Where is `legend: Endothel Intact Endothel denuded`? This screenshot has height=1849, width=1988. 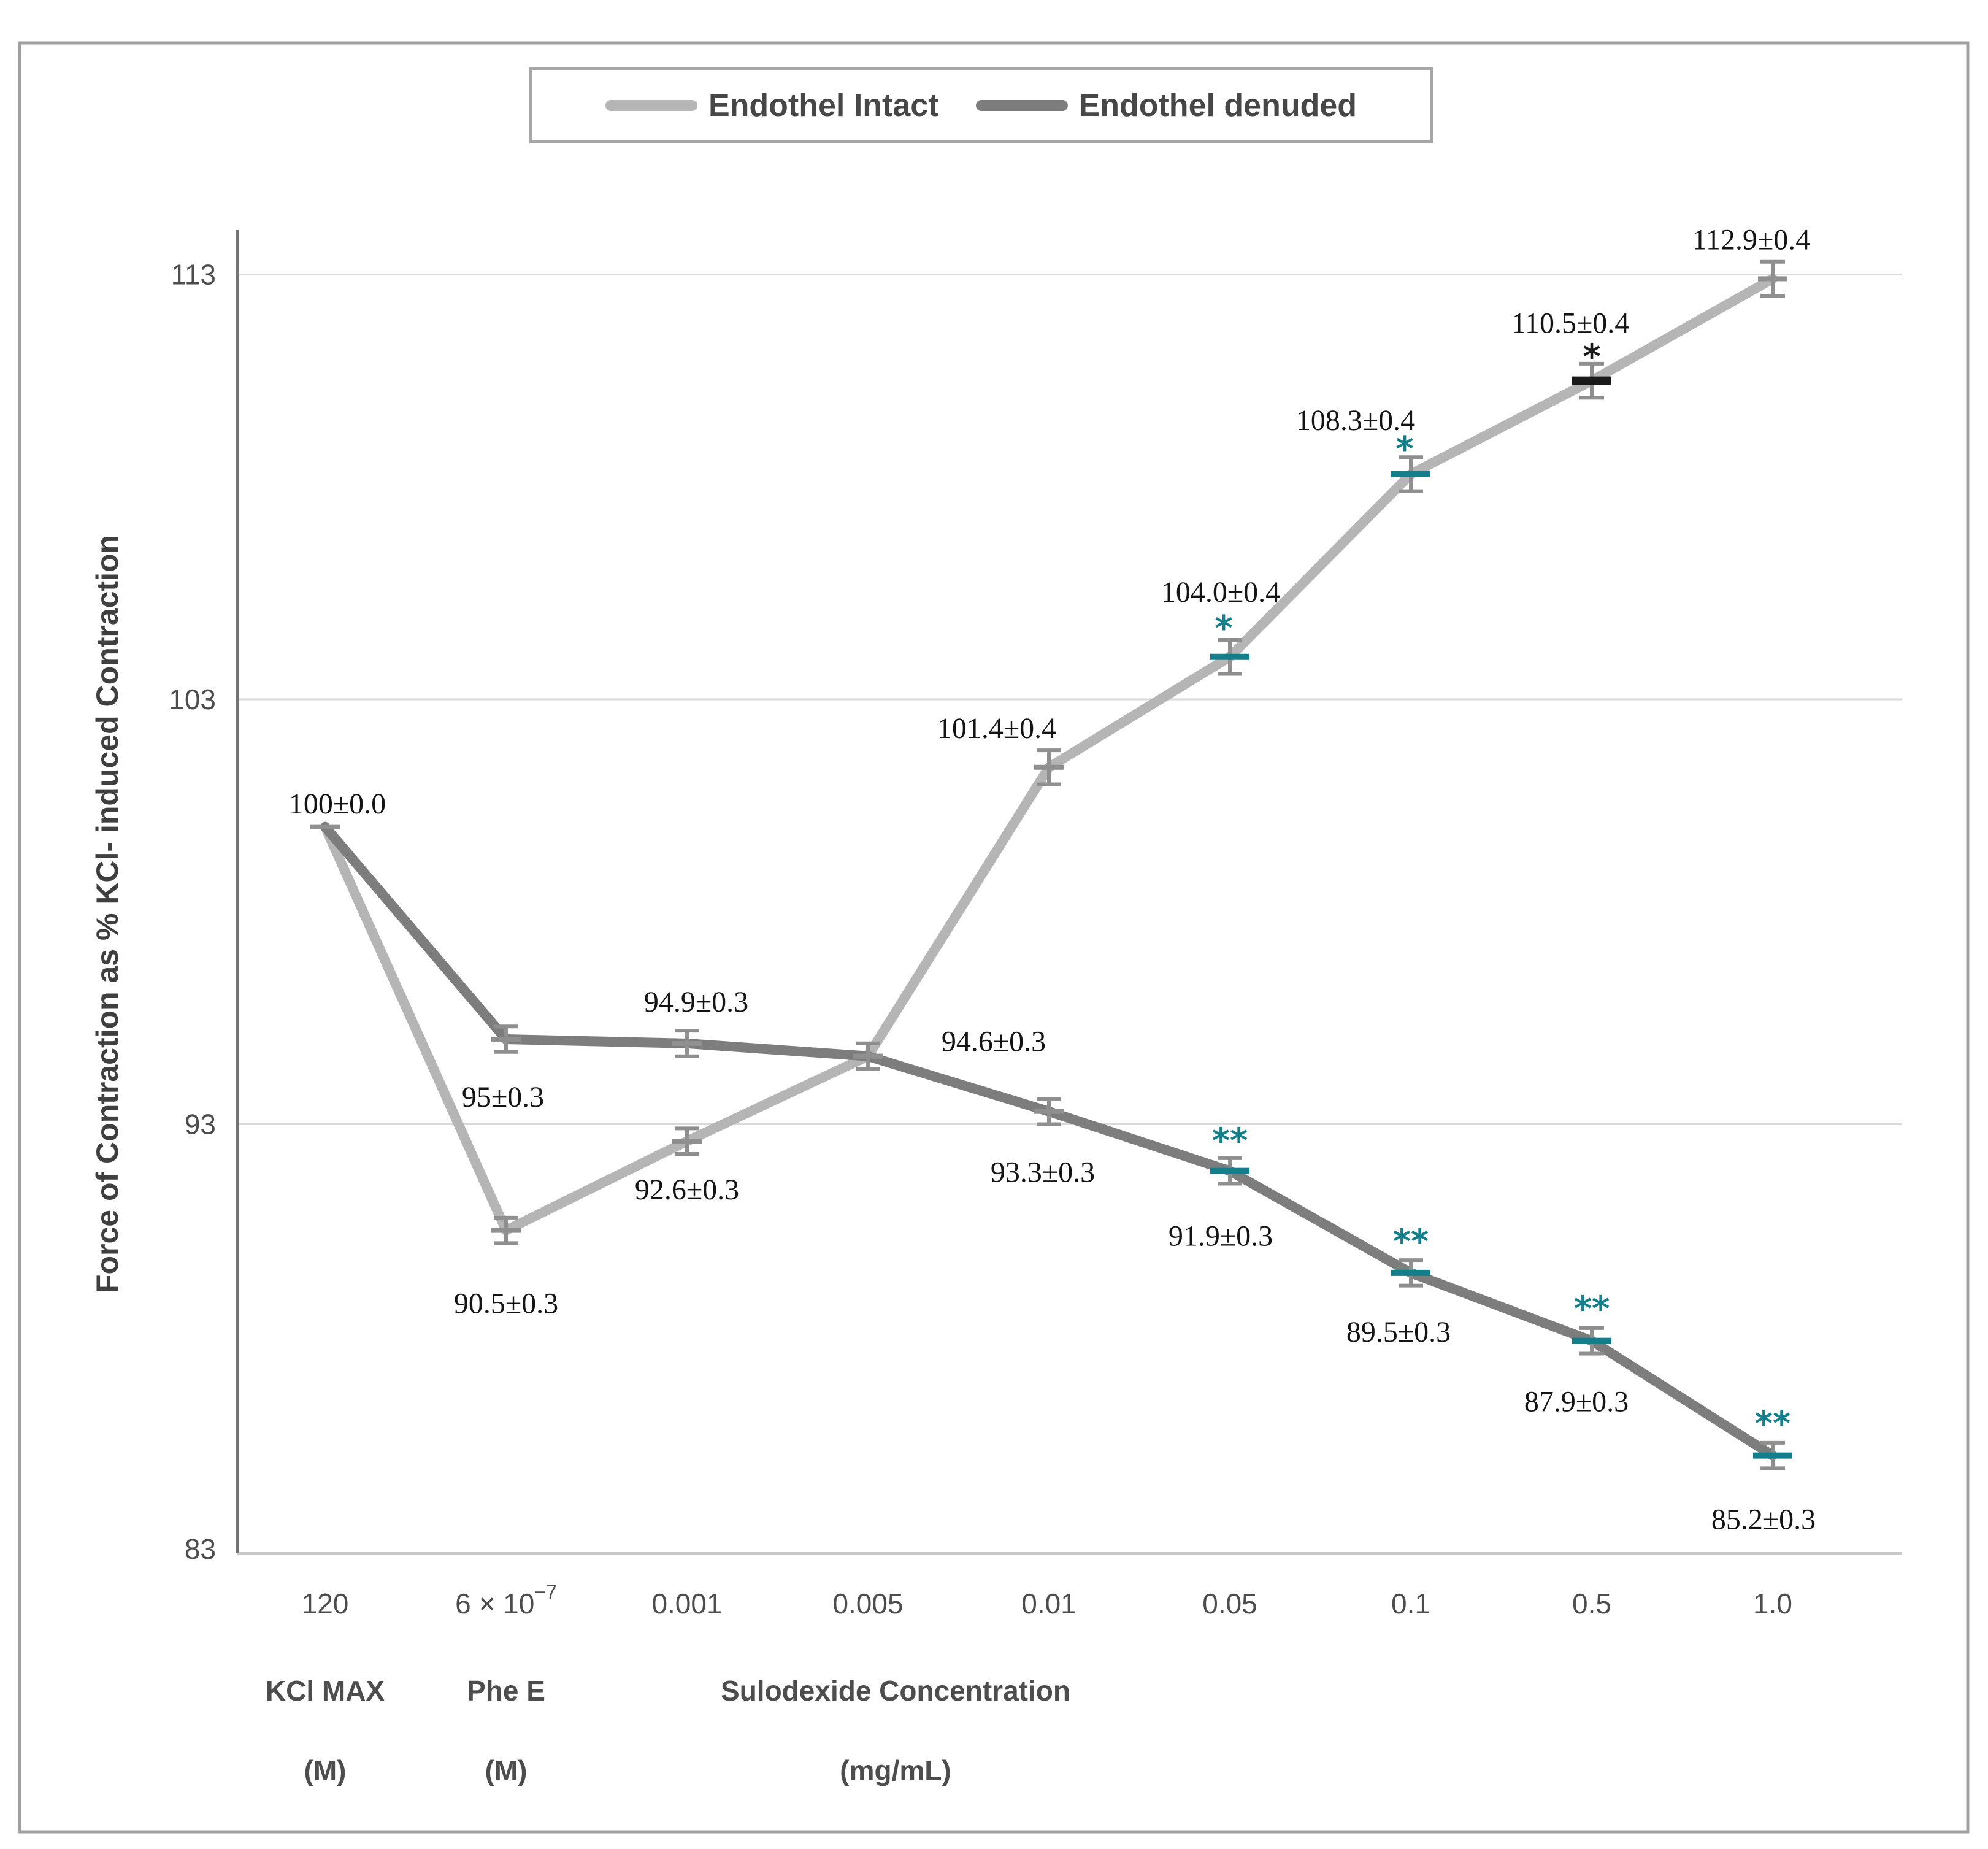
legend: Endothel Intact Endothel denuded is located at coordinates (981, 105).